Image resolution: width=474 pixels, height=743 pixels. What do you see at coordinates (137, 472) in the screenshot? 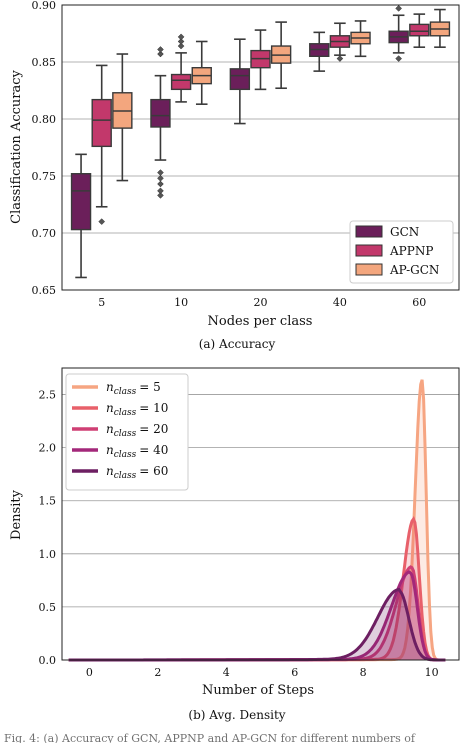
I see `legend-label: nclass = 60` at bounding box center [137, 472].